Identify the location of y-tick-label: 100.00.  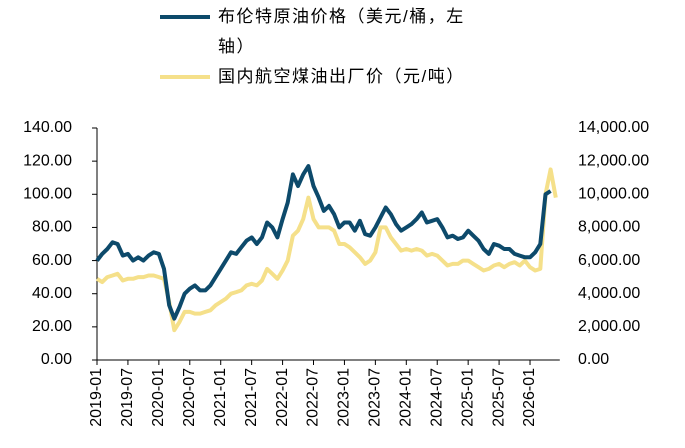
(47, 194).